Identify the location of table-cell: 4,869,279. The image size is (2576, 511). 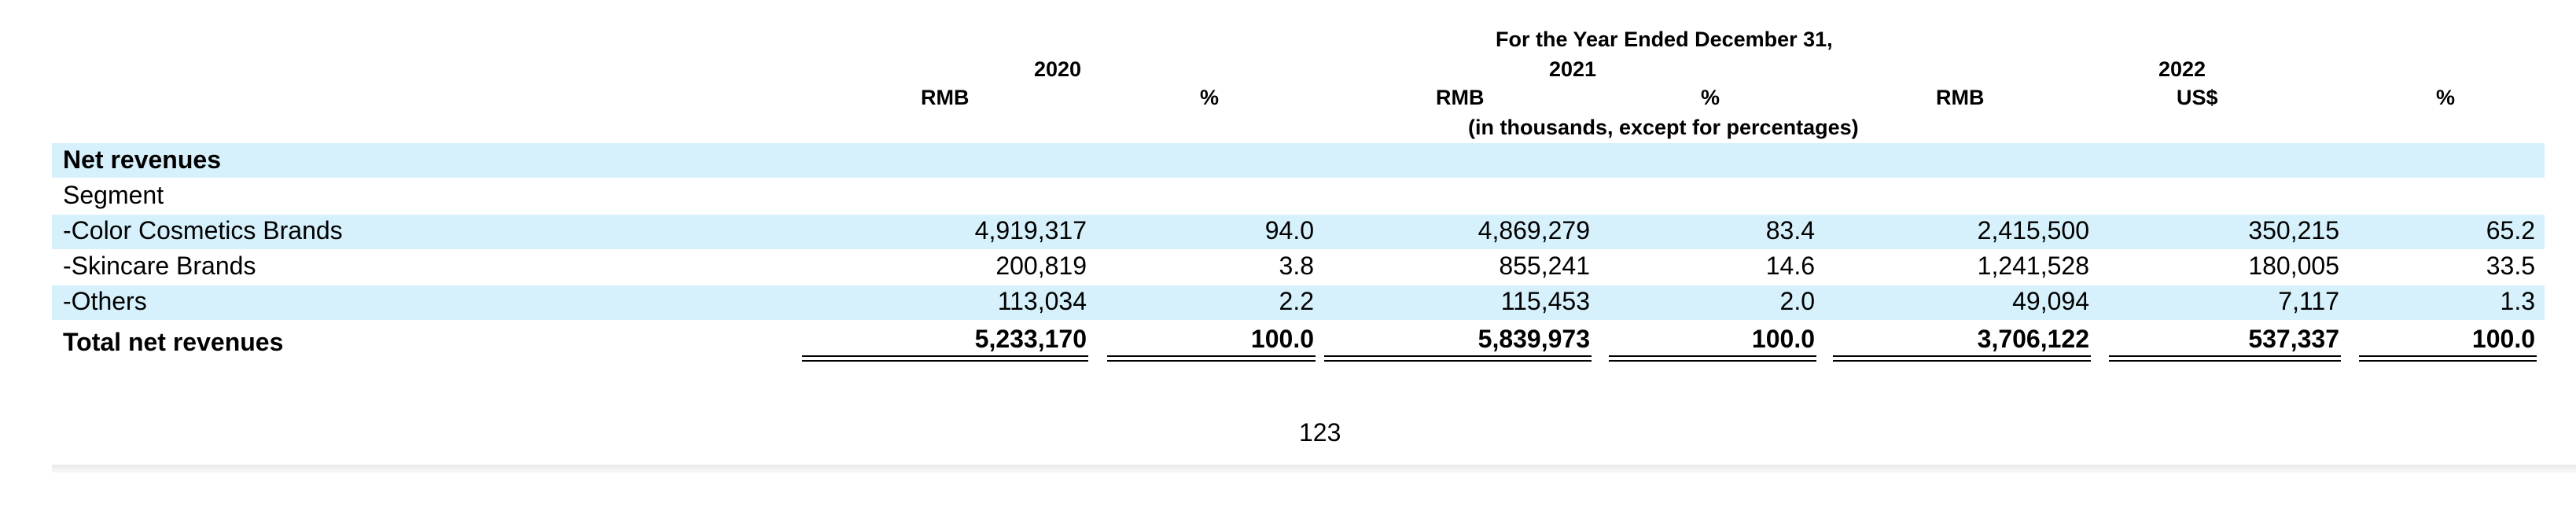
(1534, 230).